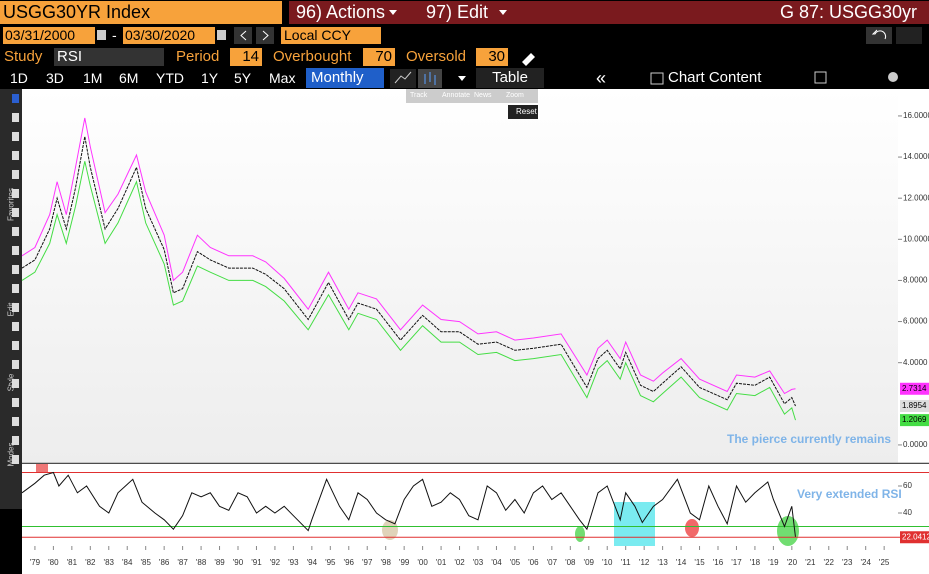 This screenshot has height=574, width=929. Describe the element at coordinates (282, 78) in the screenshot. I see `range-button: Max` at that location.